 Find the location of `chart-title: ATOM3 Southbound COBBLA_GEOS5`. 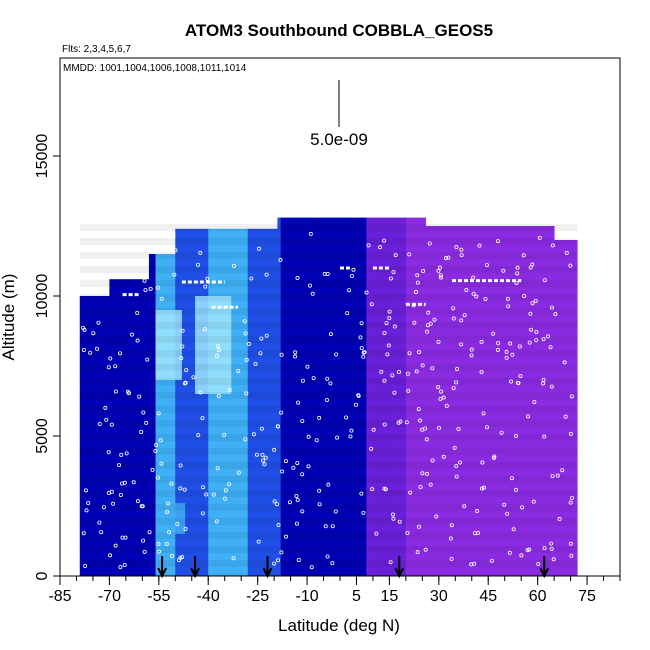

chart-title: ATOM3 Southbound COBBLA_GEOS5 is located at coordinates (339, 30).